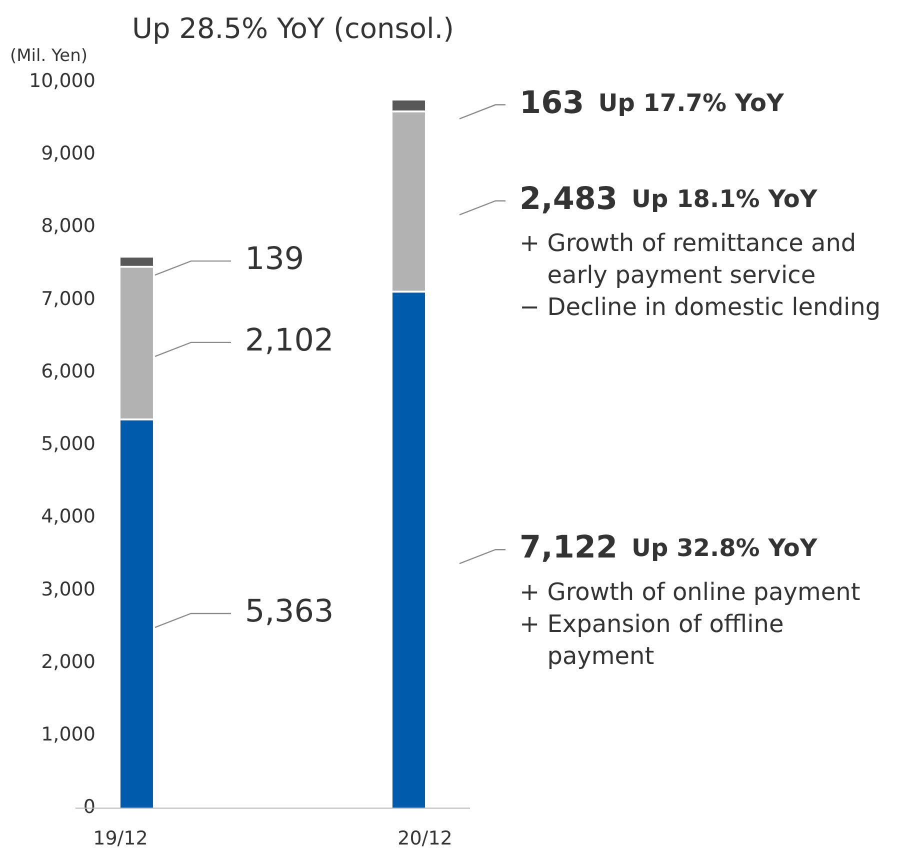  I want to click on text: + Growth of online payment, so click(690, 592).